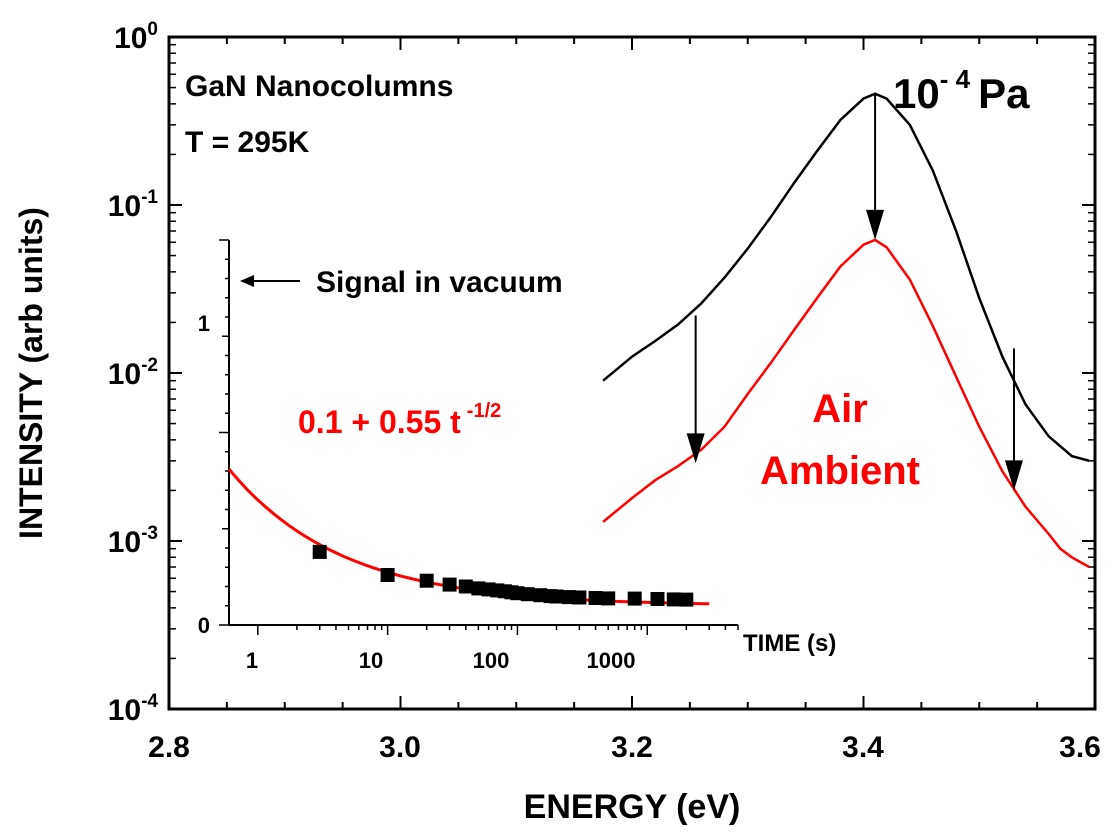 Image resolution: width=1113 pixels, height=832 pixels. Describe the element at coordinates (133, 373) in the screenshot. I see `y-tick-label: 10⁻²` at that location.